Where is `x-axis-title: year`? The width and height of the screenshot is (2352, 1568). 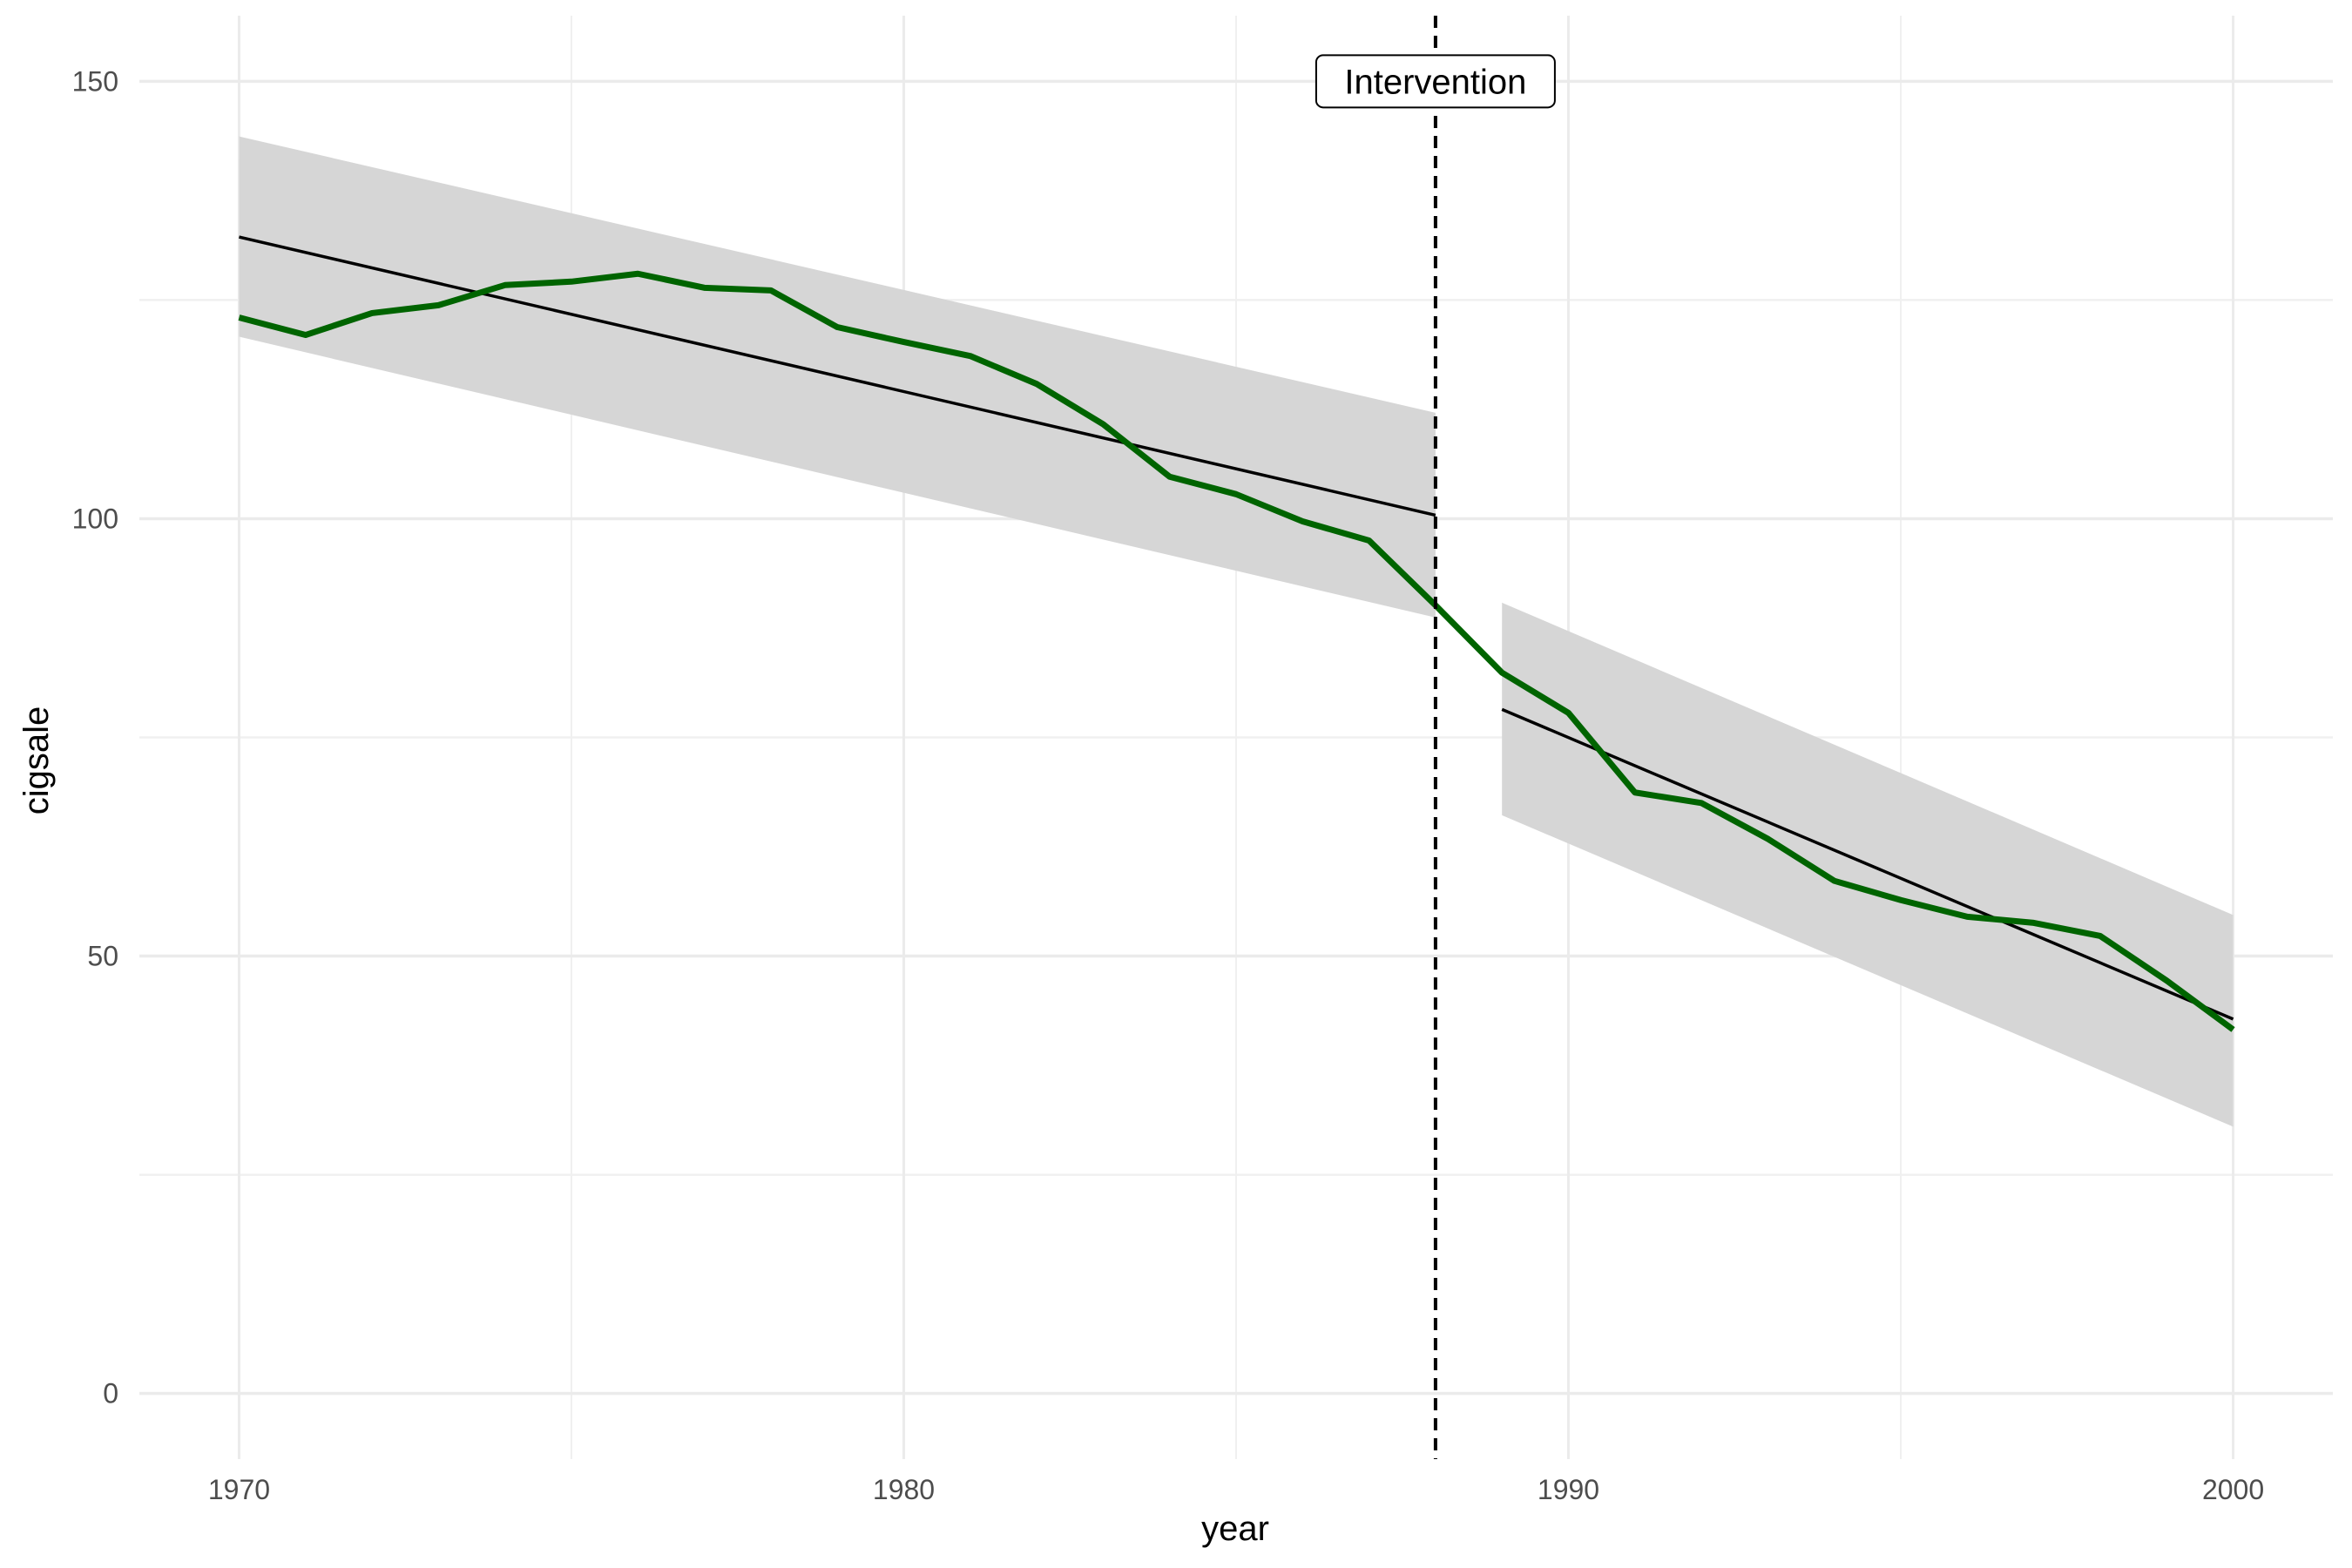 x-axis-title: year is located at coordinates (1235, 1529).